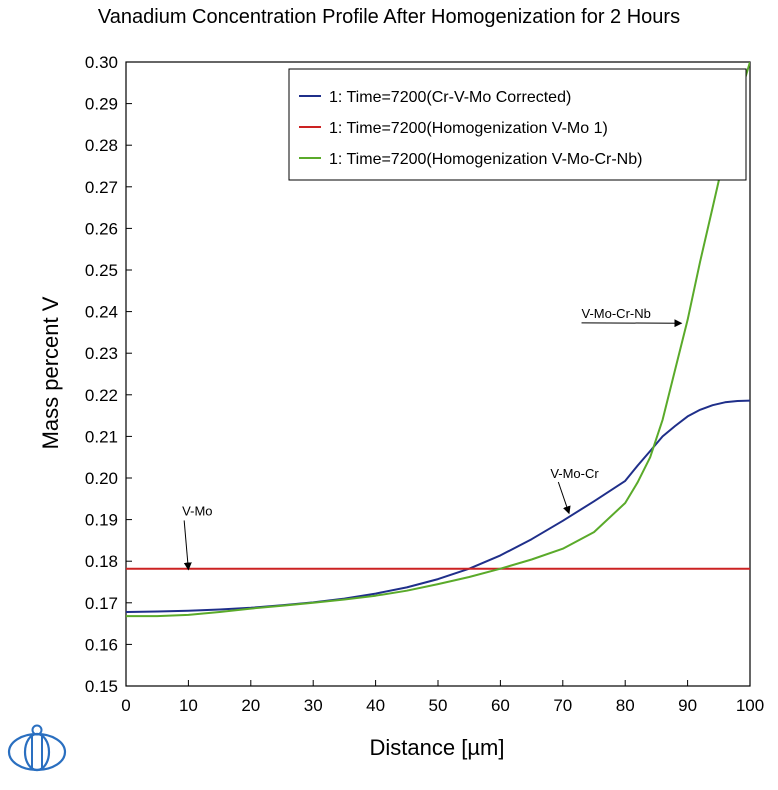 The width and height of the screenshot is (778, 790). What do you see at coordinates (101, 478) in the screenshot?
I see `y-tick-label: 0.20` at bounding box center [101, 478].